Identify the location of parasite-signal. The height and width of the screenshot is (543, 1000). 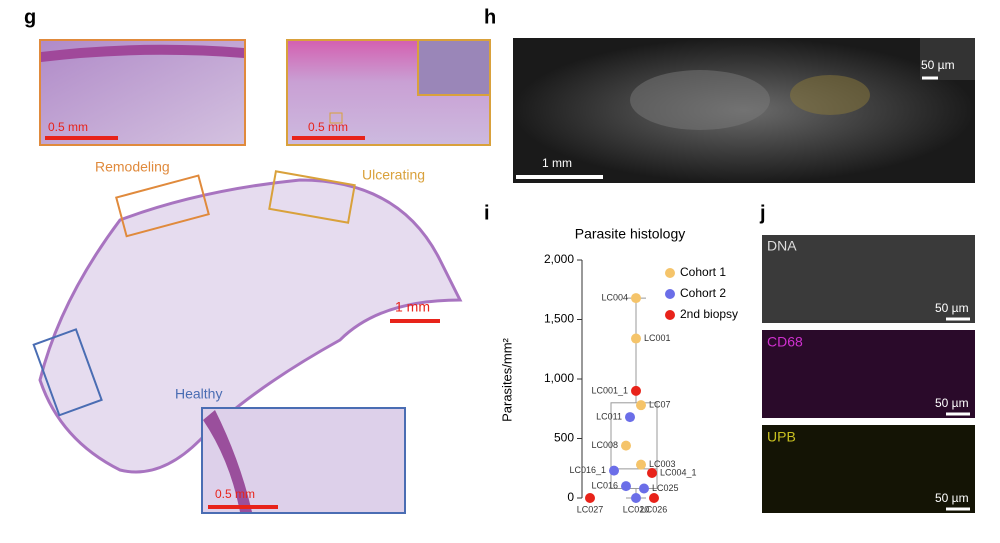
(830, 95).